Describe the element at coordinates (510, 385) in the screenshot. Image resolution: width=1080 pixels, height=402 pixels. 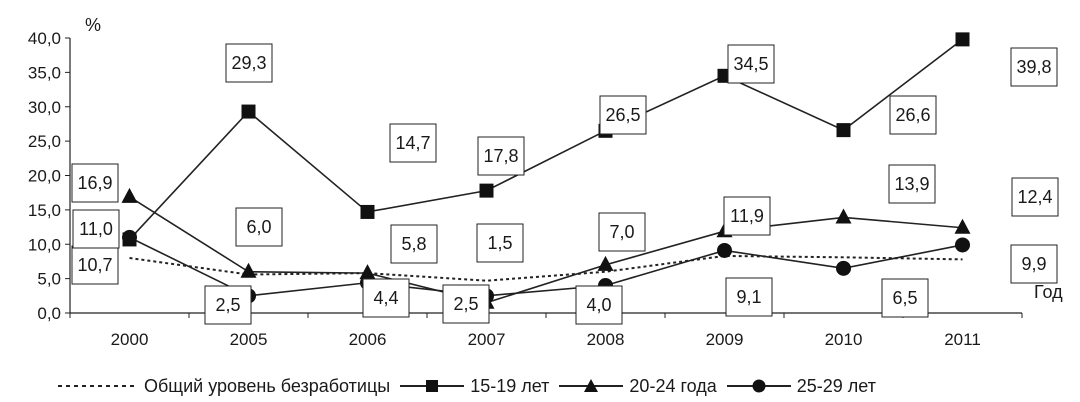
I see `legend-label-15-19: 15-19 лет` at that location.